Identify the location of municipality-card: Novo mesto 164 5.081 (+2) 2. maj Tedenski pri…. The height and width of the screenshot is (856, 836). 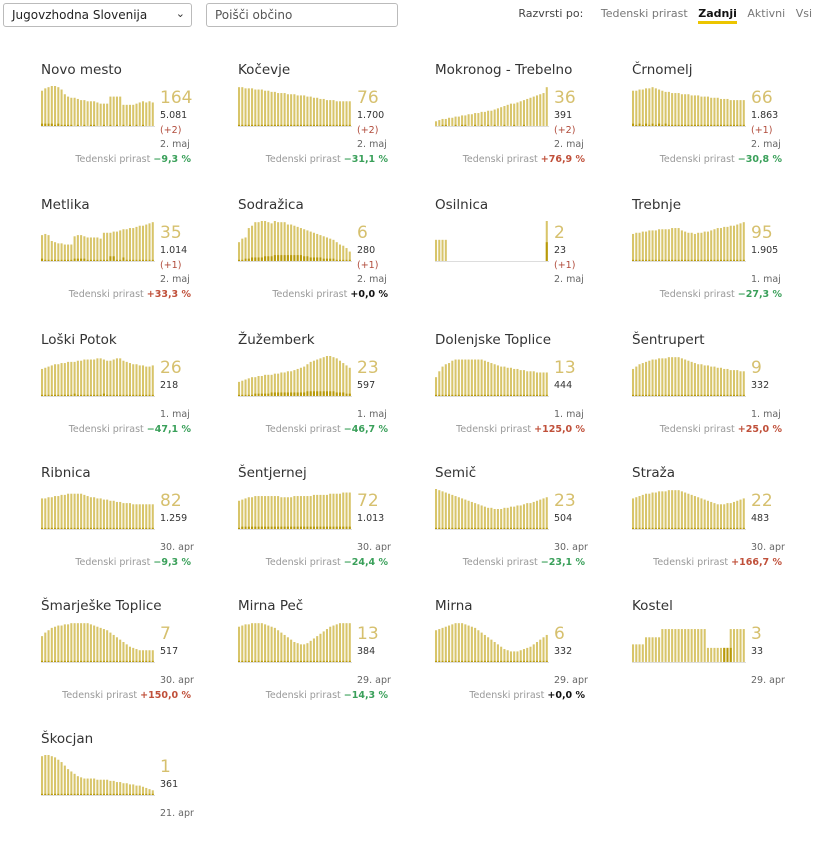
(136, 124).